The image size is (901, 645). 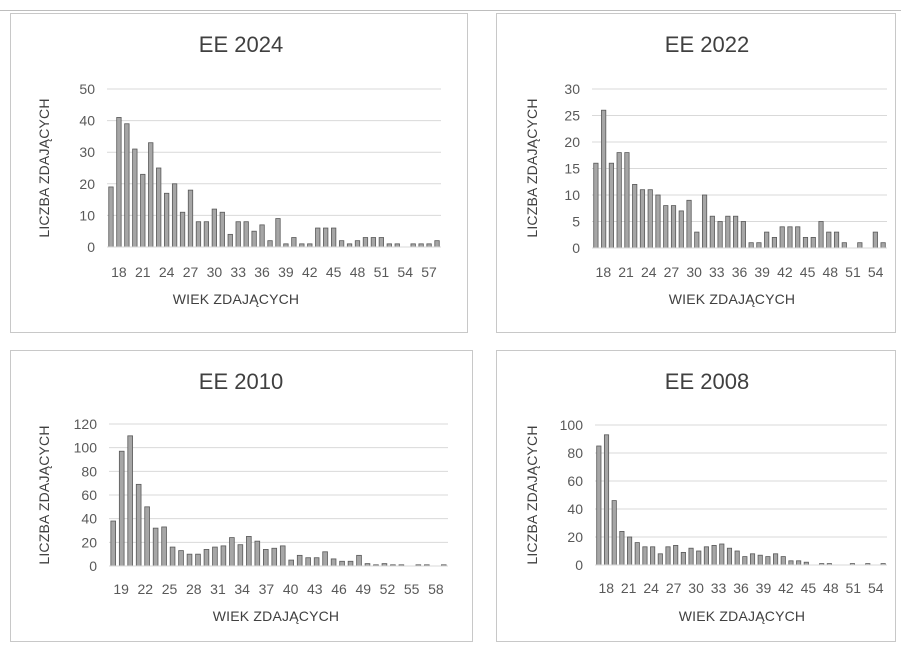 What do you see at coordinates (87, 121) in the screenshot?
I see `y-tick-label: 40` at bounding box center [87, 121].